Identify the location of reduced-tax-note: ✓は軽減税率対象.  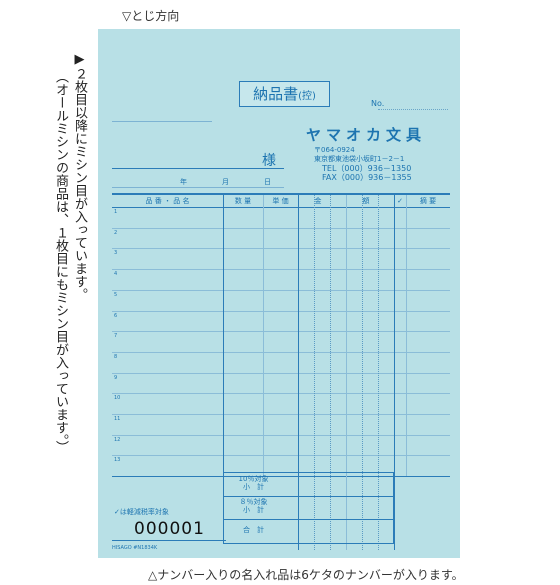
(141, 512).